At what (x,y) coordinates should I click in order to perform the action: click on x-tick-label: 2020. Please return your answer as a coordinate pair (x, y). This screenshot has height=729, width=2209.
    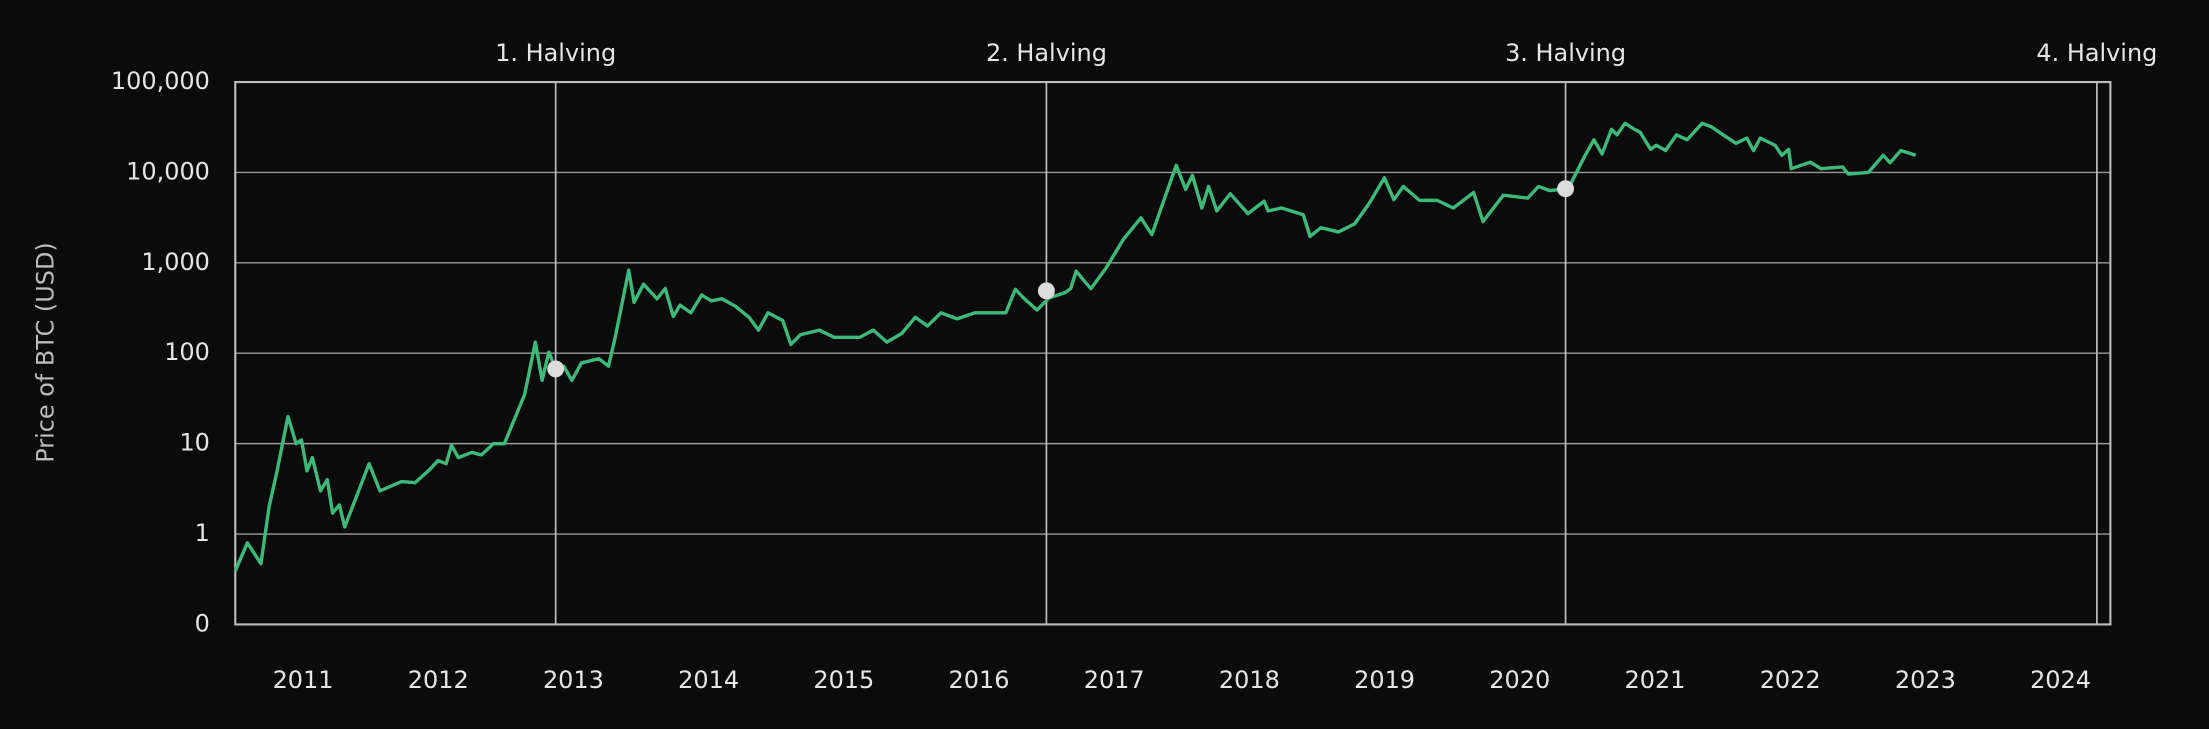
    Looking at the image, I should click on (1519, 680).